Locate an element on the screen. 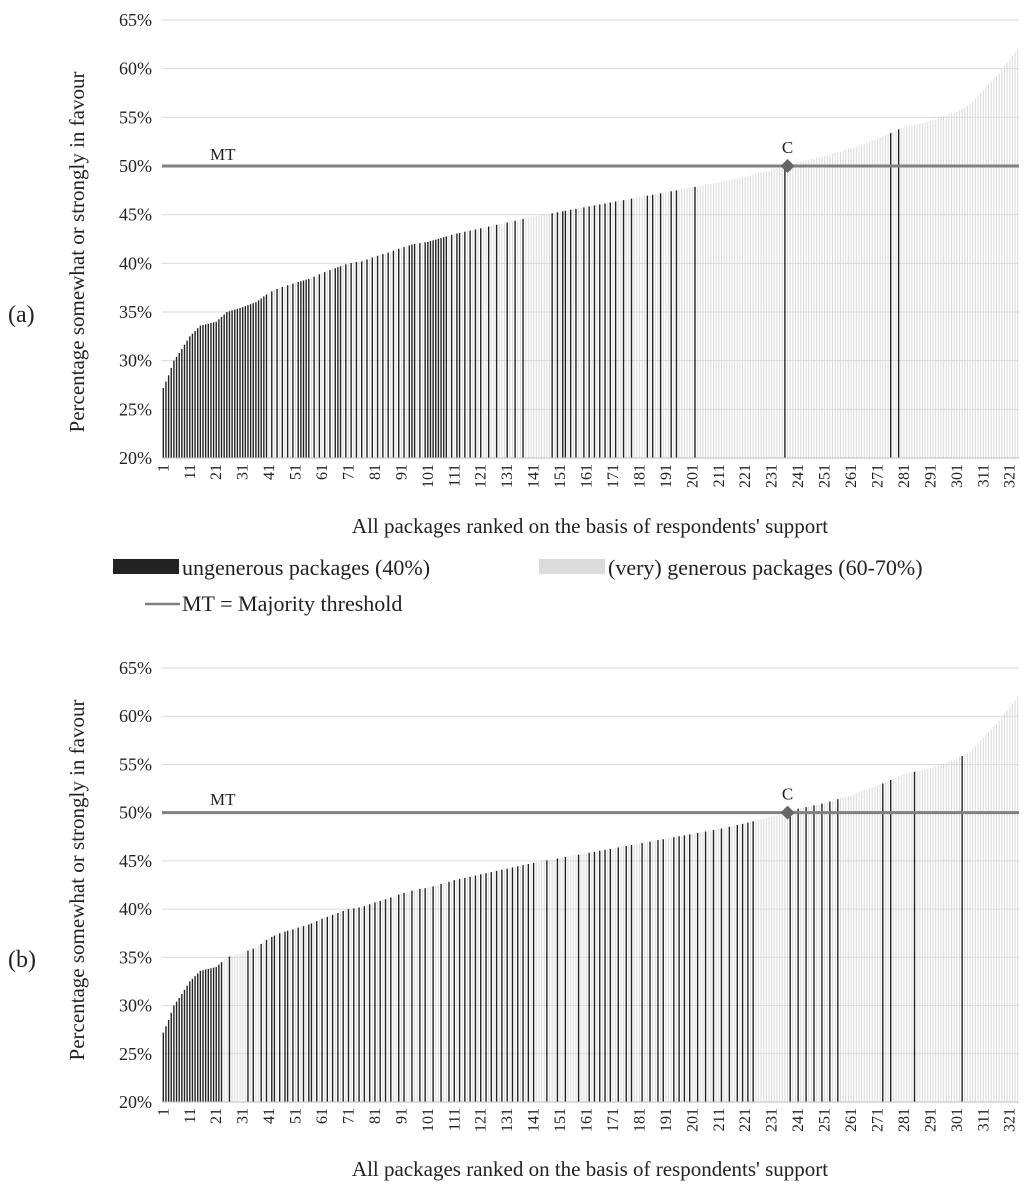 The width and height of the screenshot is (1033, 1185). y-tick-label: 55% is located at coordinates (135, 117).